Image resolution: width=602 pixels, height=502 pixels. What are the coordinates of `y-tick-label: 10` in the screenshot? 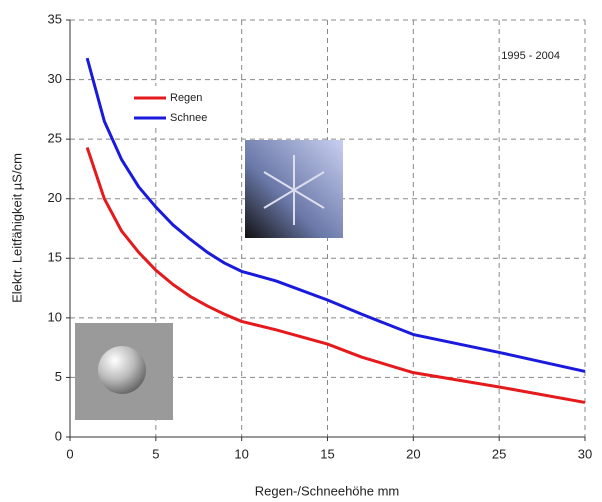 It's located at (55, 316).